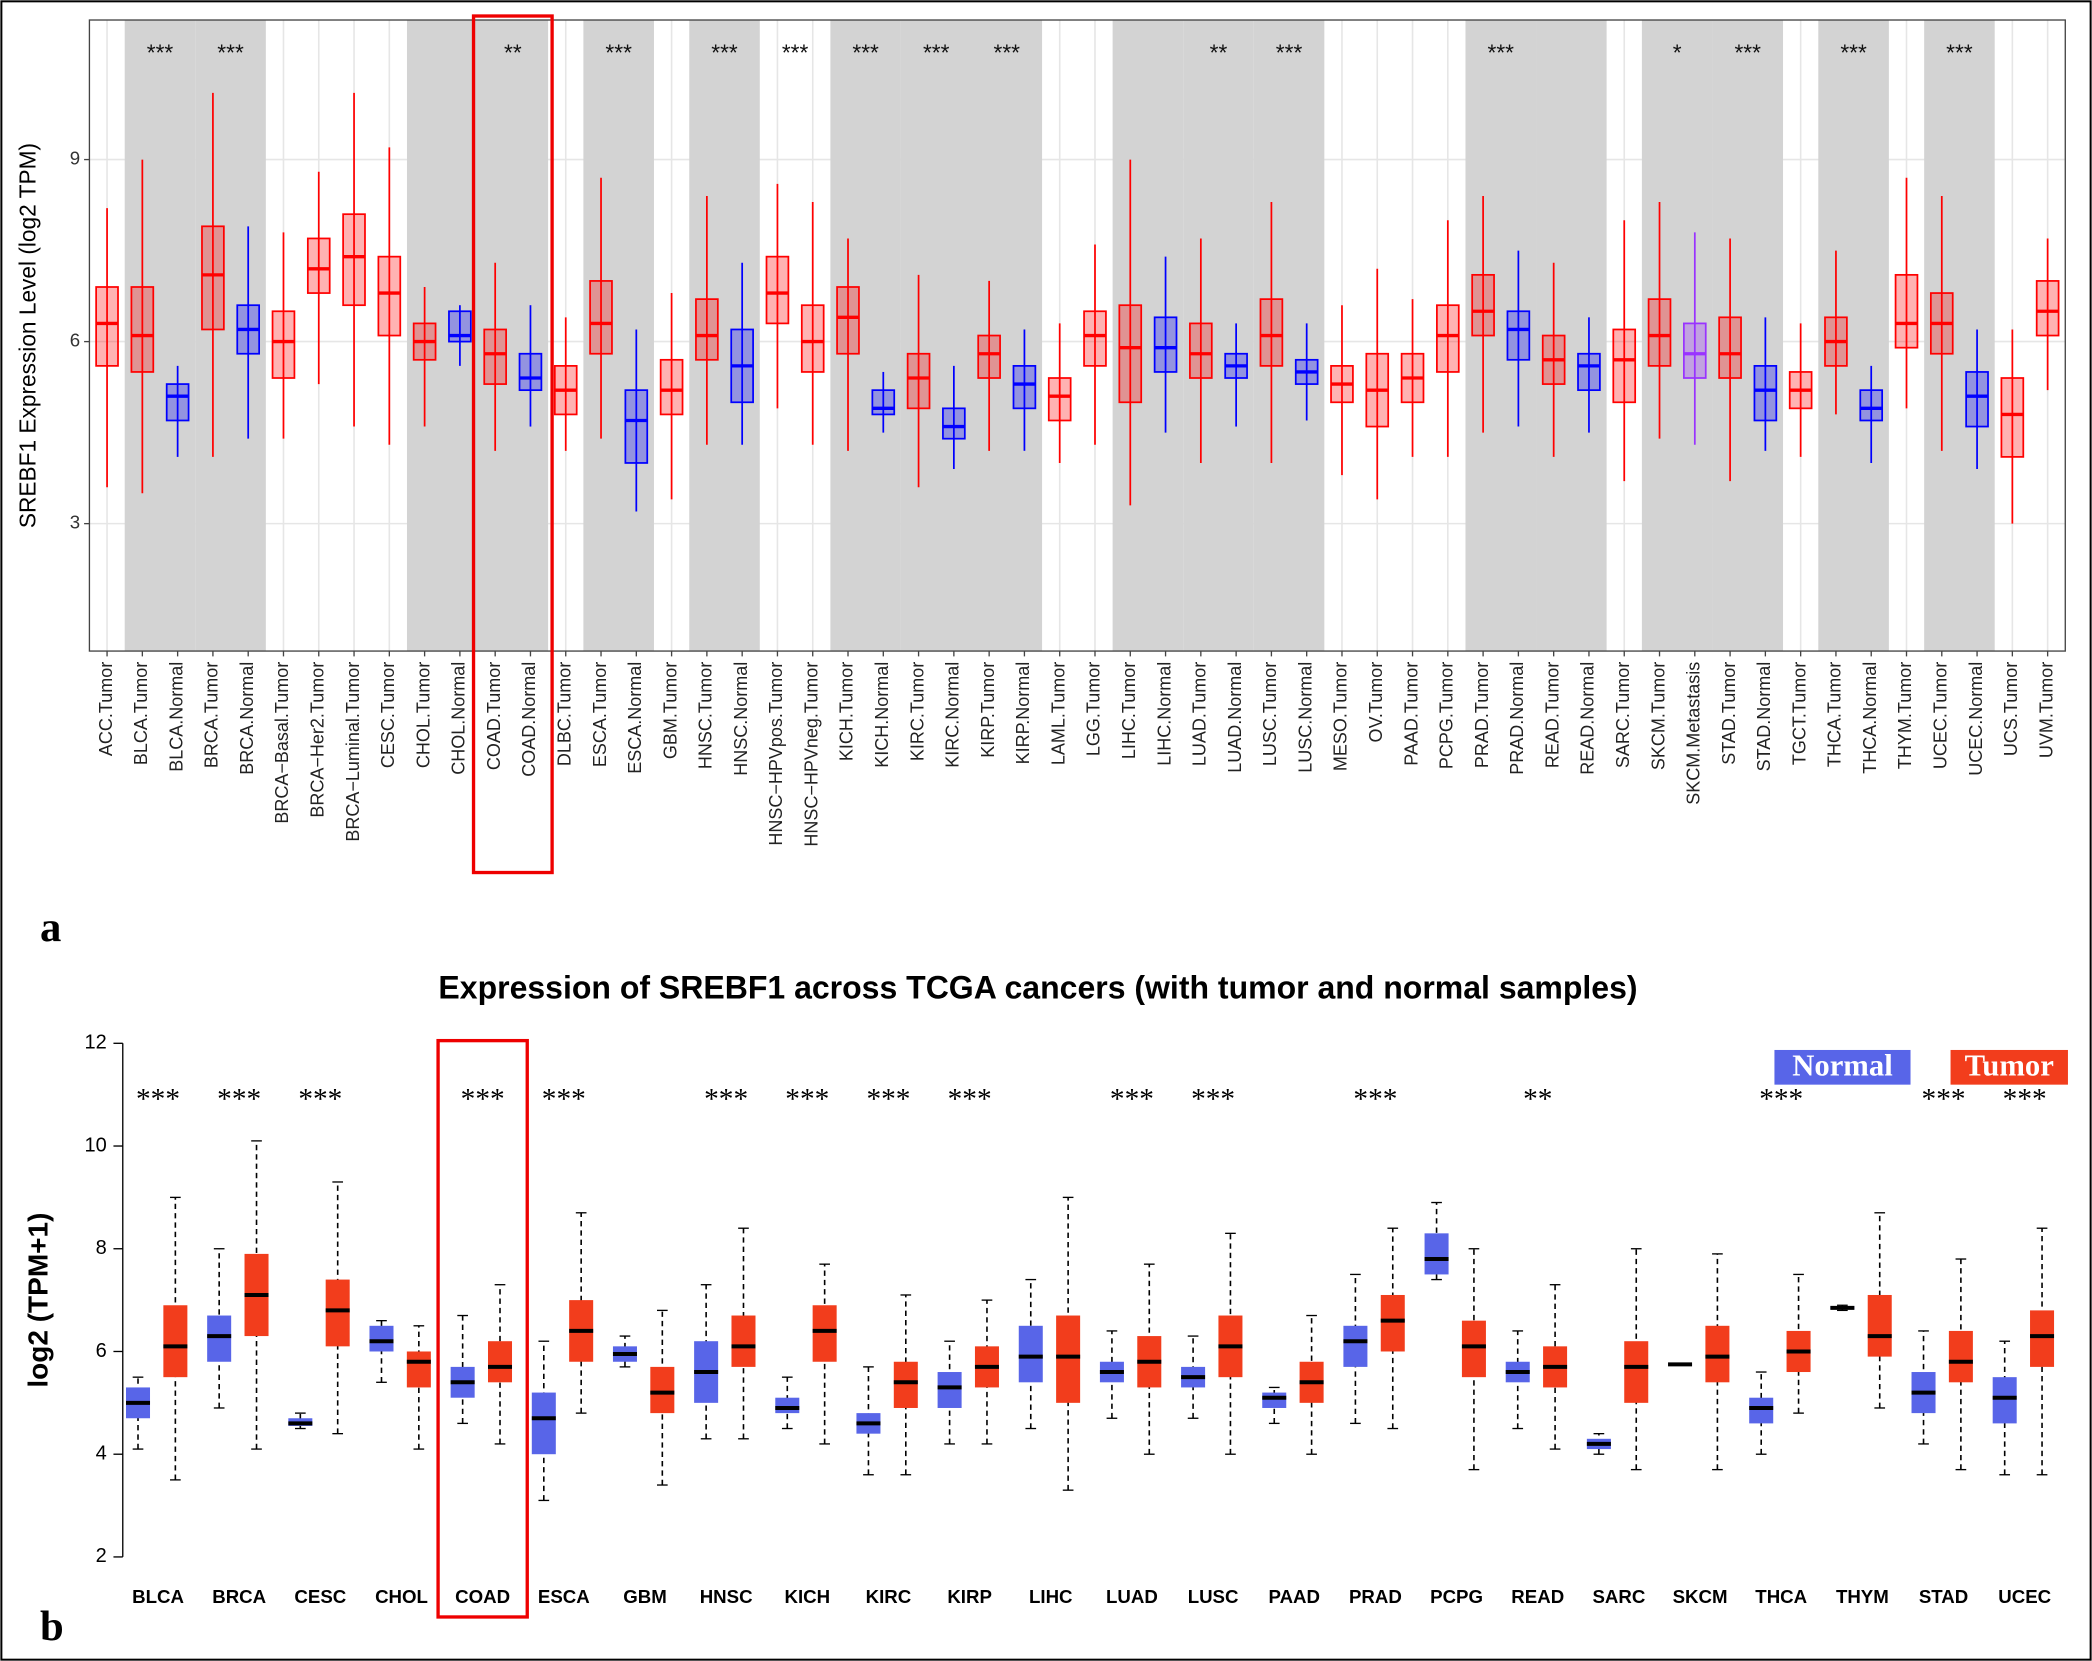 The width and height of the screenshot is (2092, 1661). I want to click on x-tick-label: READ.Tumor, so click(1552, 715).